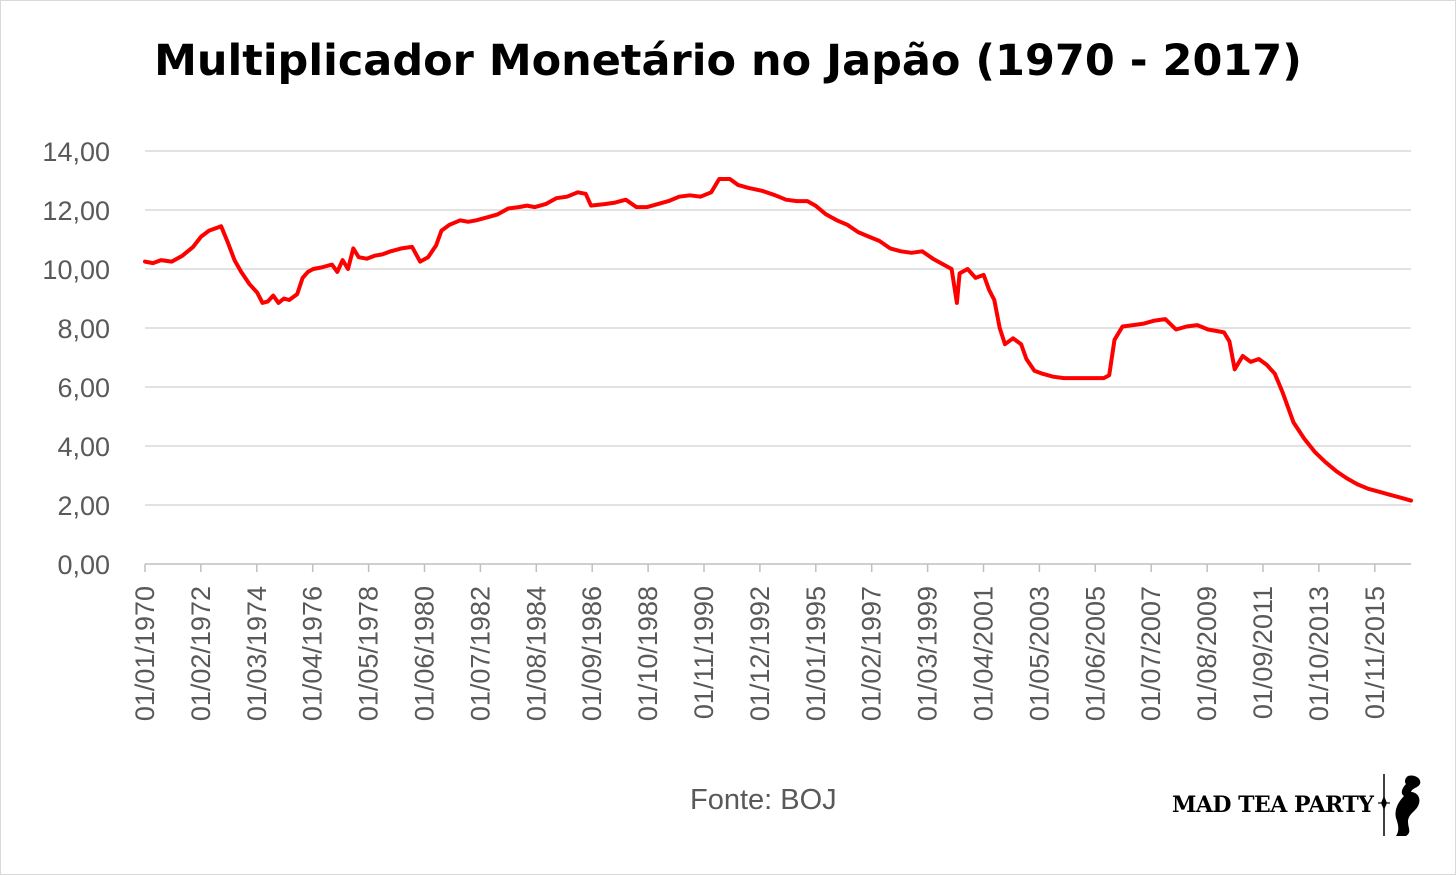 This screenshot has height=875, width=1456. What do you see at coordinates (83, 565) in the screenshot?
I see `y-tick-label: 0,00` at bounding box center [83, 565].